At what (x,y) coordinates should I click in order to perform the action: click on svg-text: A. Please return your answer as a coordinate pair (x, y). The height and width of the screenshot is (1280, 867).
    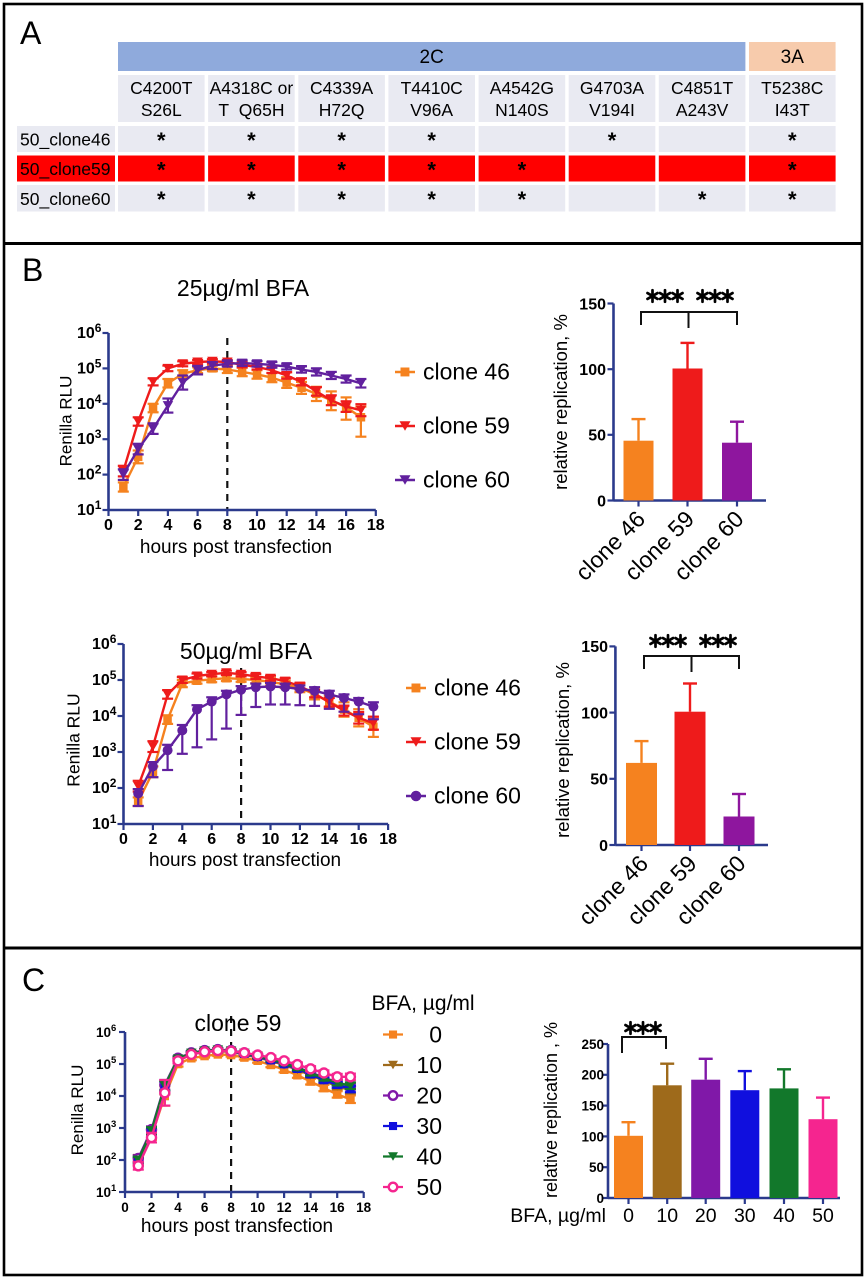
    Looking at the image, I should click on (31, 33).